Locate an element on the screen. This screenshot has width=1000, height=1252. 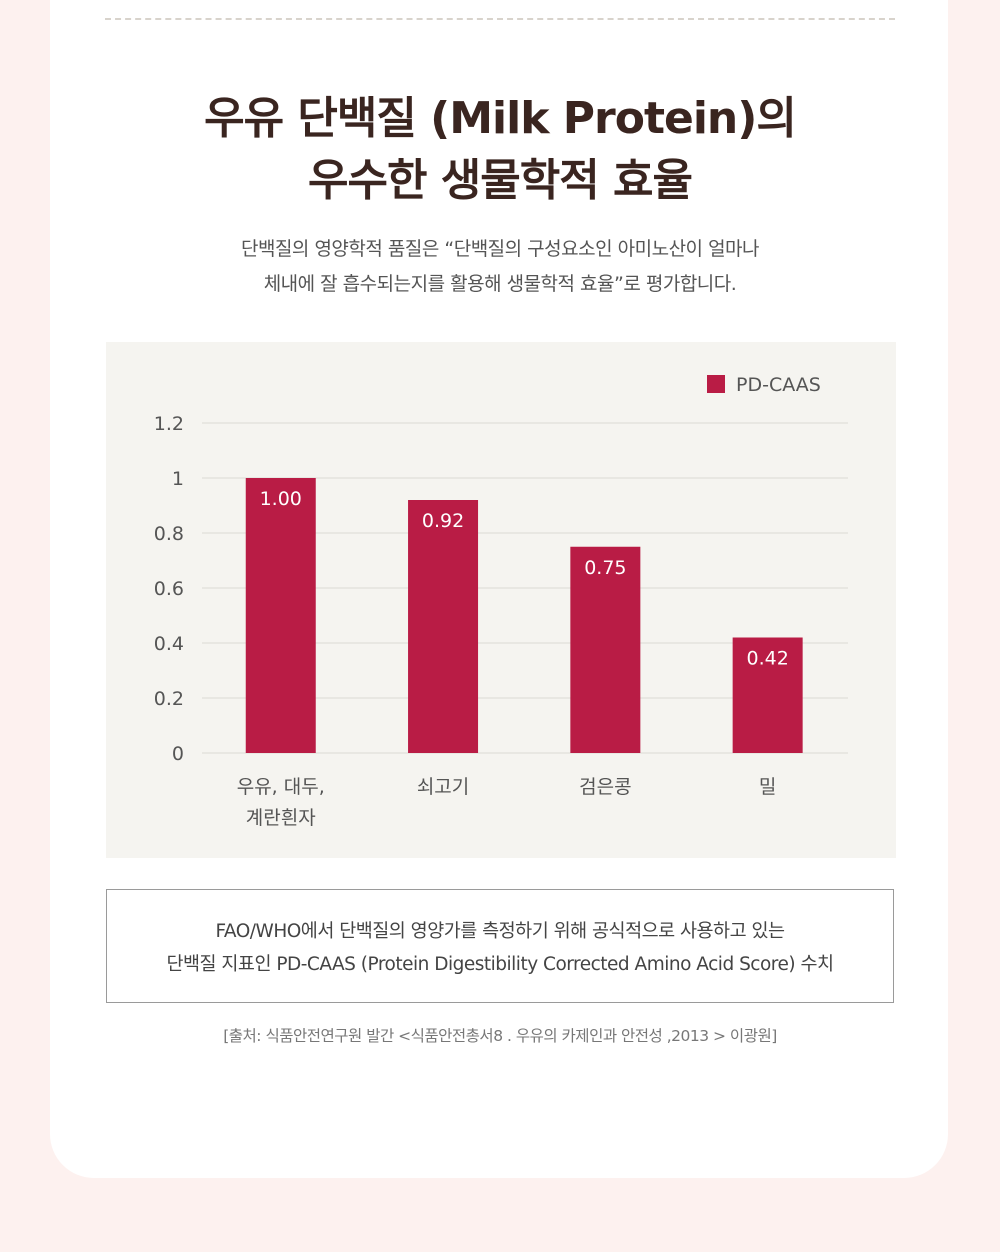
legend-label: PD-CAAS is located at coordinates (778, 385).